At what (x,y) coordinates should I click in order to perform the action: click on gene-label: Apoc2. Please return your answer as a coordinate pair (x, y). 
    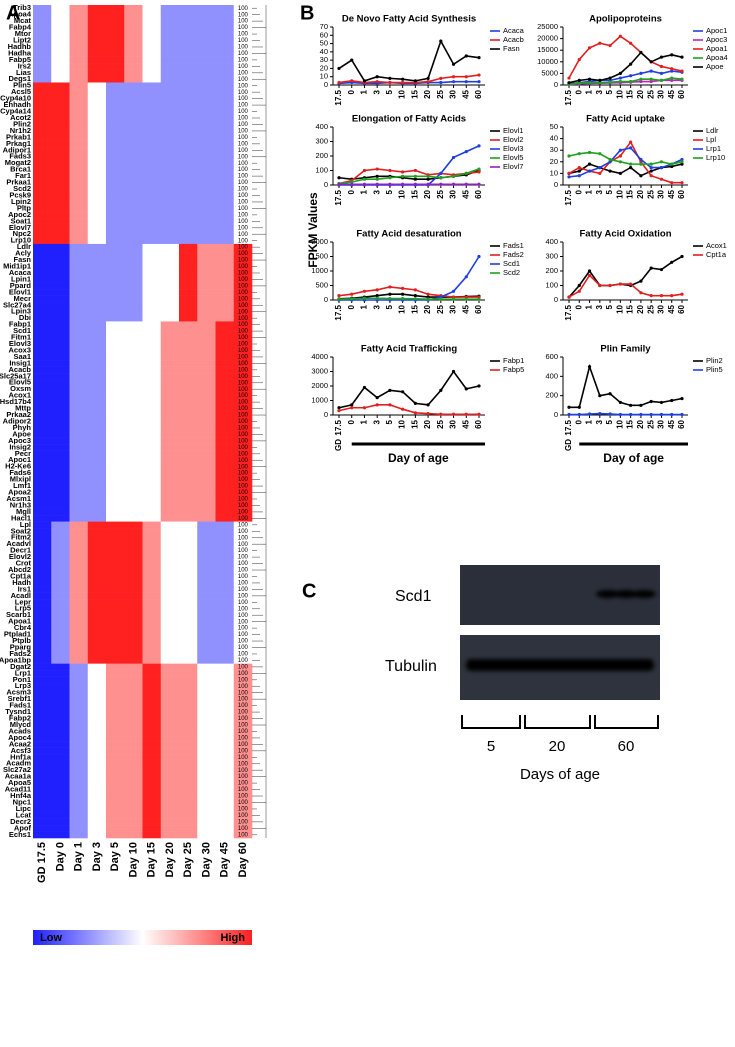
    Looking at the image, I should click on (19, 214).